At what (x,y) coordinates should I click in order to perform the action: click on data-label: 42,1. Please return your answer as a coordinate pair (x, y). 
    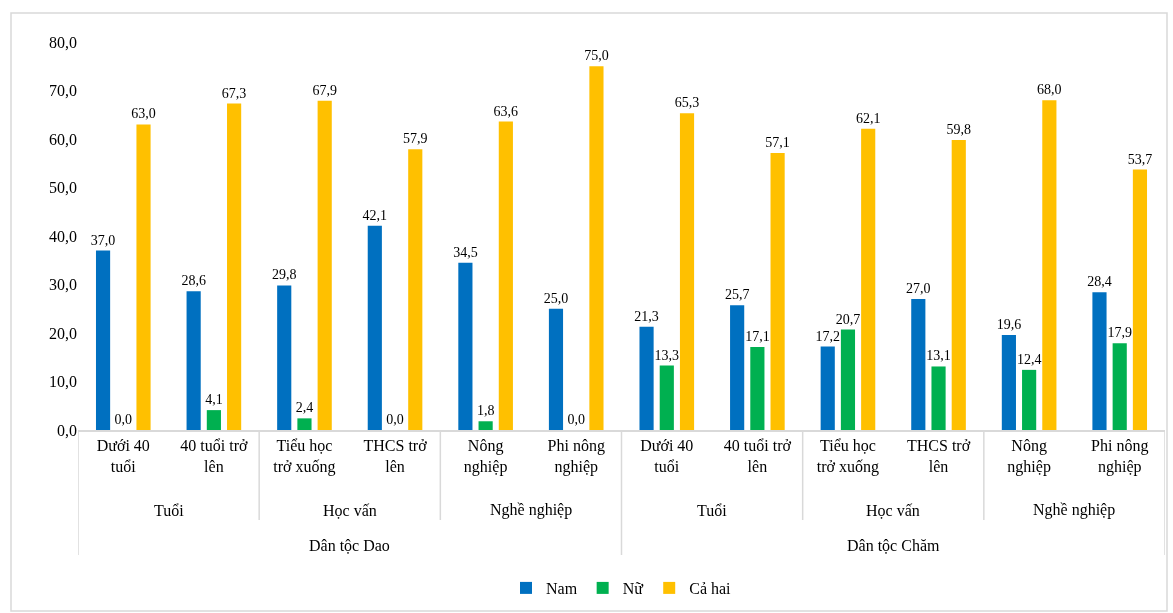
    Looking at the image, I should click on (375, 215).